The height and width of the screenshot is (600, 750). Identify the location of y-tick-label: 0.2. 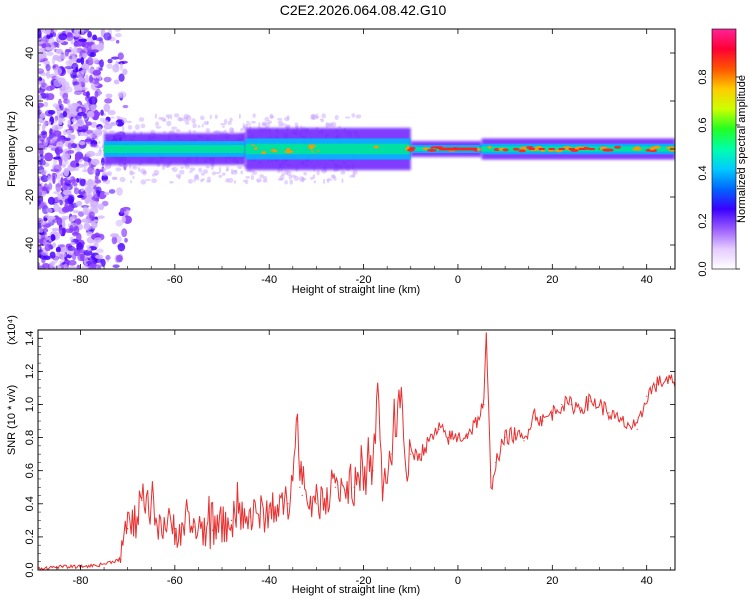
(30, 536).